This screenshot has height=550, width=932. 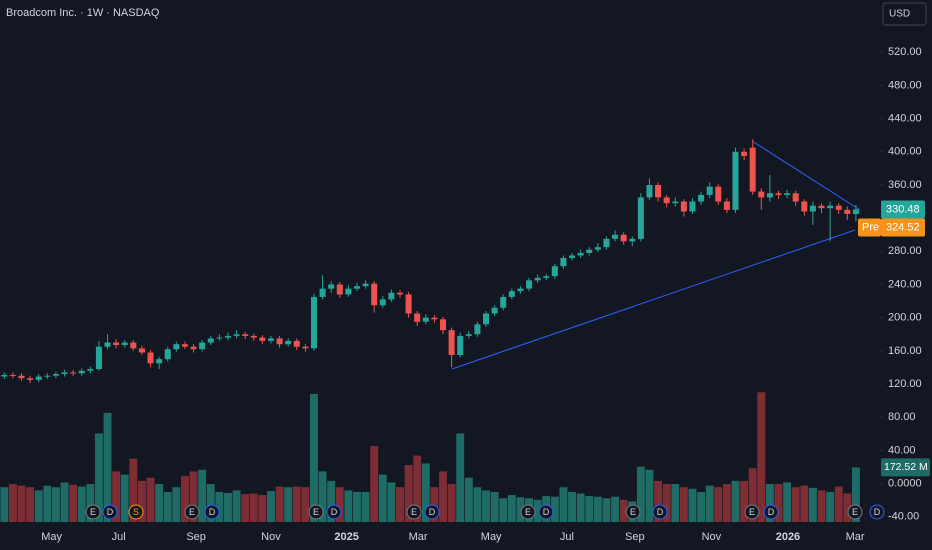 What do you see at coordinates (905, 284) in the screenshot?
I see `y-tick-label: 240.00` at bounding box center [905, 284].